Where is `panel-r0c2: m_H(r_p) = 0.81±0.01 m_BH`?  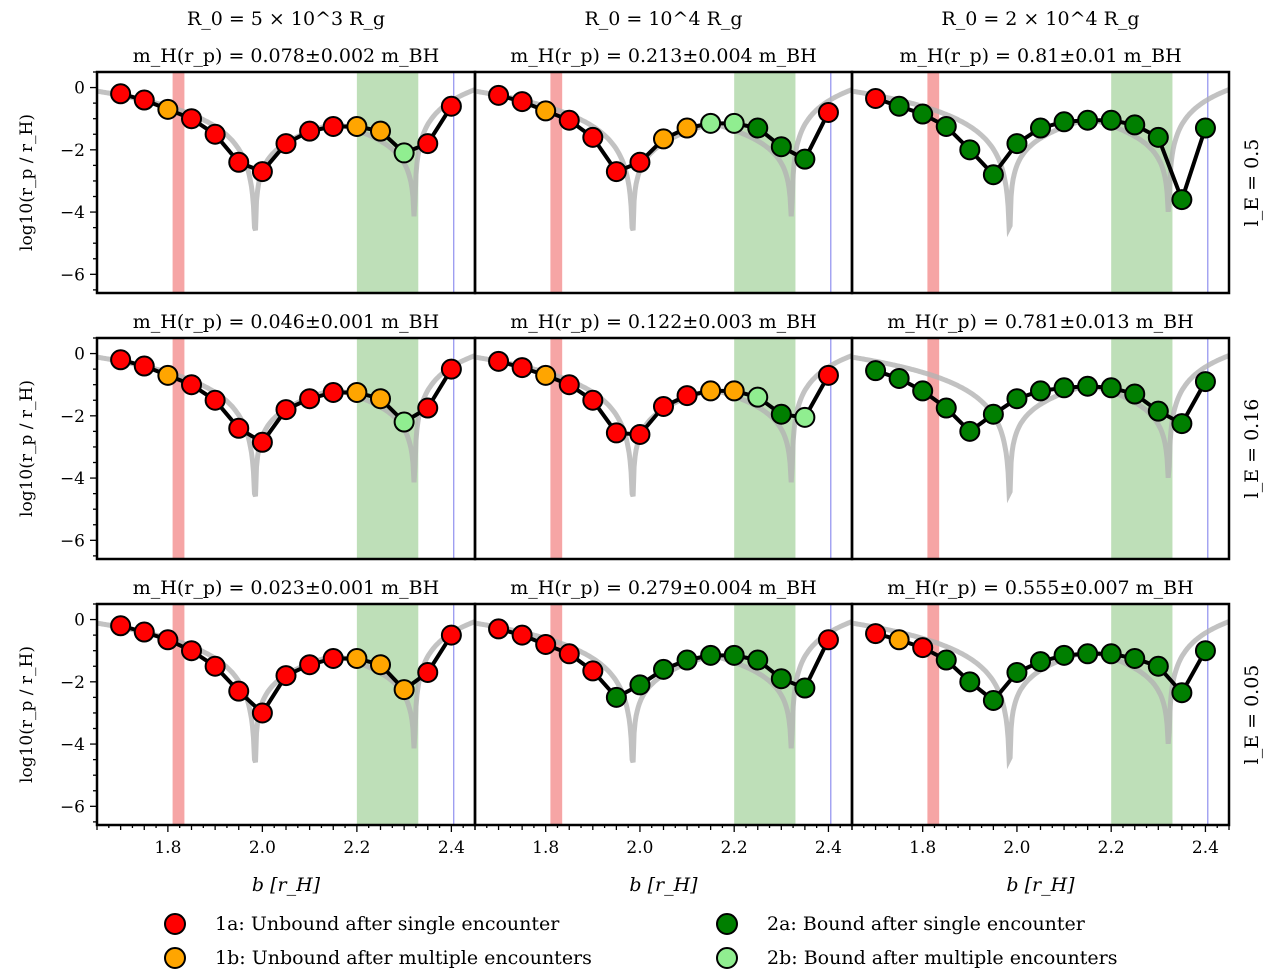 panel-r0c2: m_H(r_p) = 0.81±0.01 m_BH is located at coordinates (1040, 170).